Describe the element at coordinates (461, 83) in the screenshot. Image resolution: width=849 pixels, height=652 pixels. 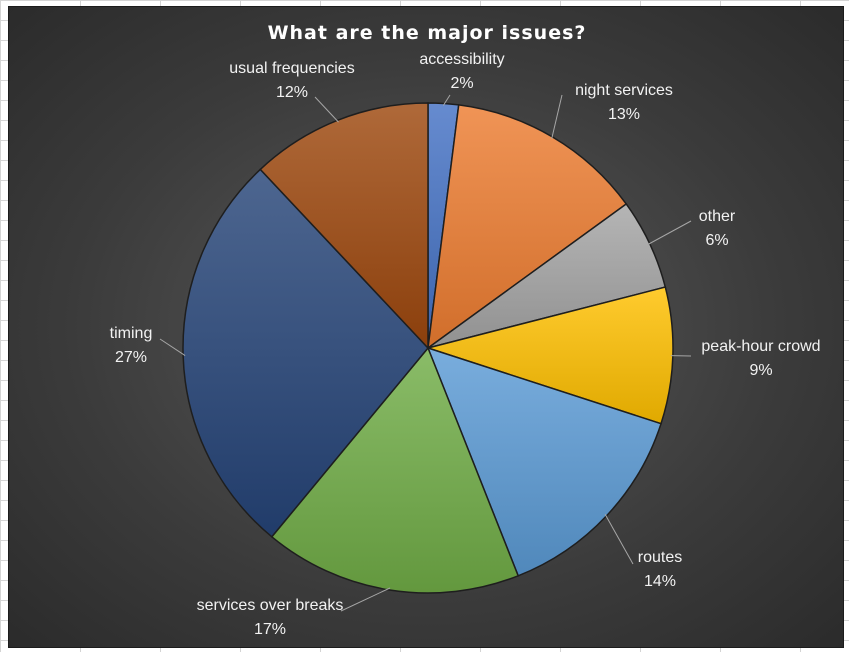
I see `data-label-value: 2%` at that location.